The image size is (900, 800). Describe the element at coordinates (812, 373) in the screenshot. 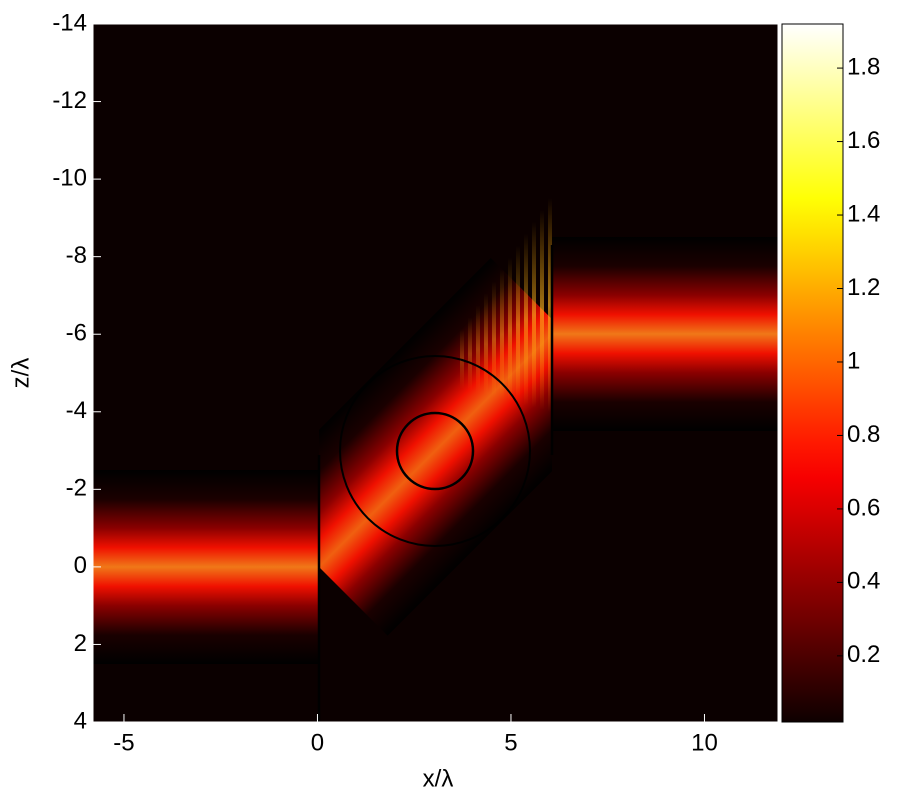

I see `colorbar` at that location.